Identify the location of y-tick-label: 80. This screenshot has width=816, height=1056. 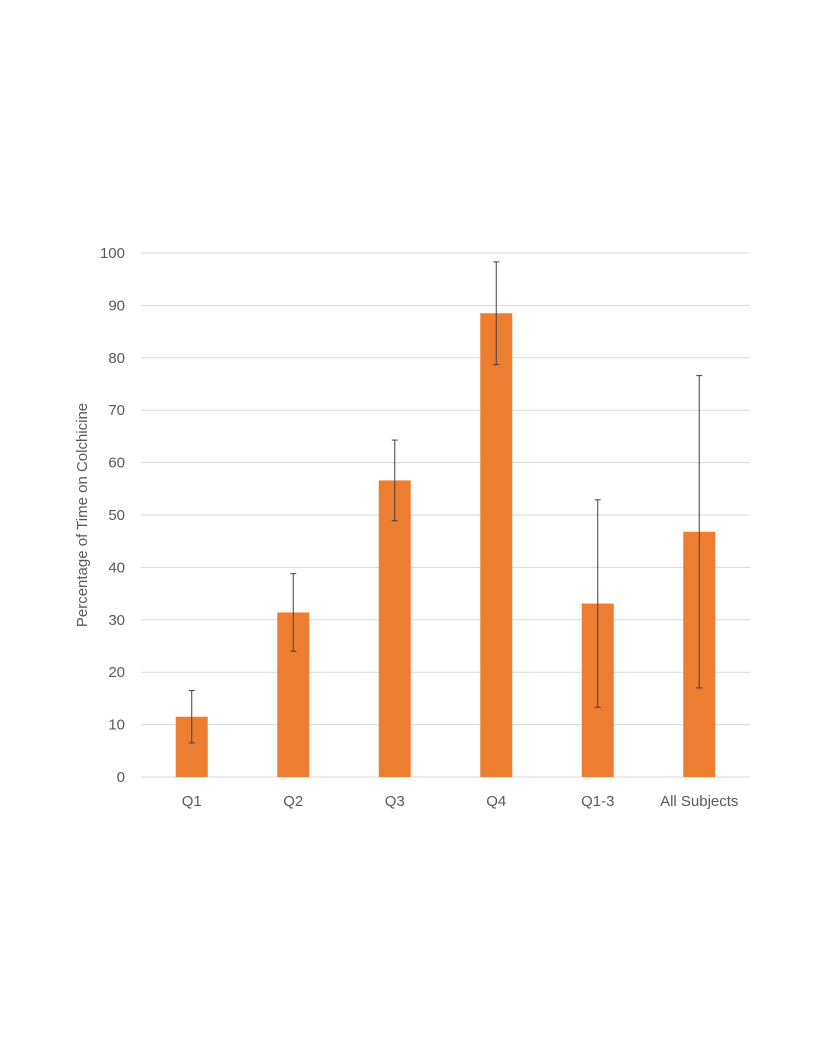
(116, 358).